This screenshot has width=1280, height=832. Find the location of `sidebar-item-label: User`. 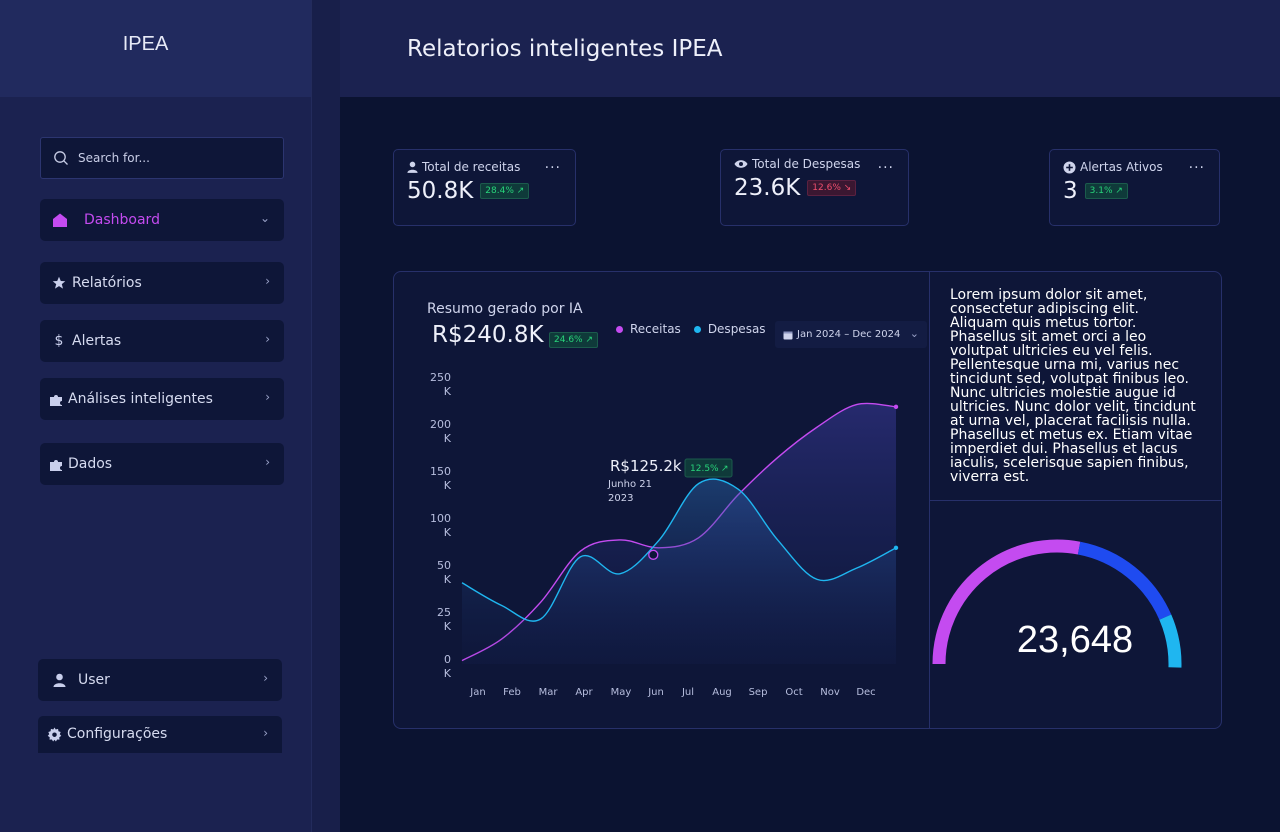

sidebar-item-label: User is located at coordinates (94, 680).